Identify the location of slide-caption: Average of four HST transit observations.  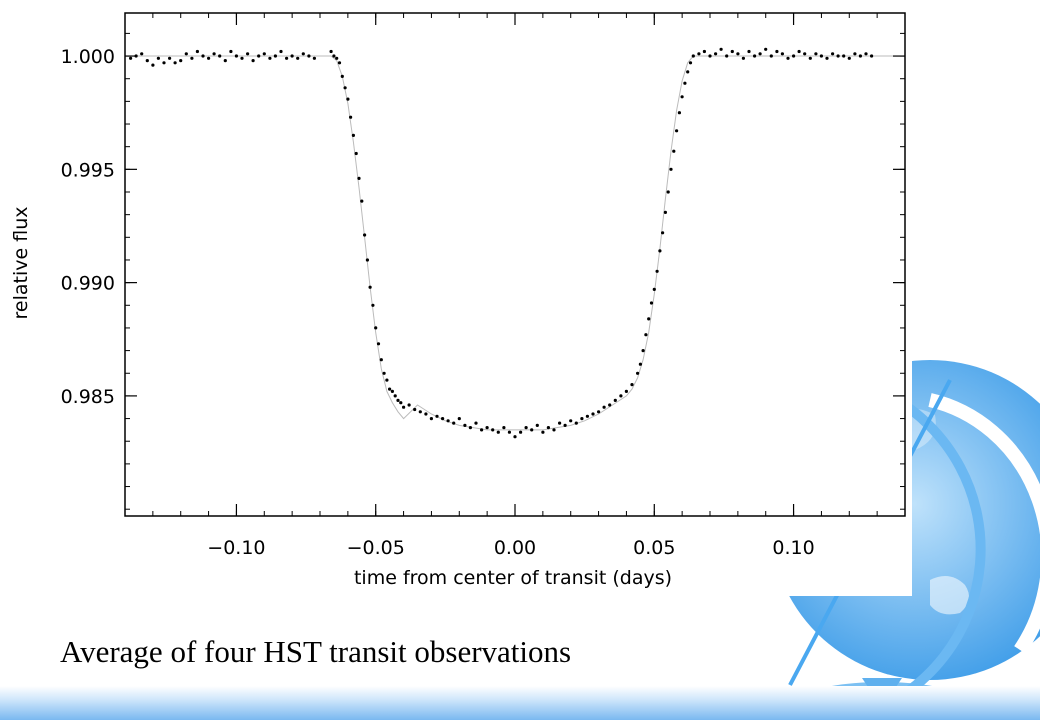
(316, 651).